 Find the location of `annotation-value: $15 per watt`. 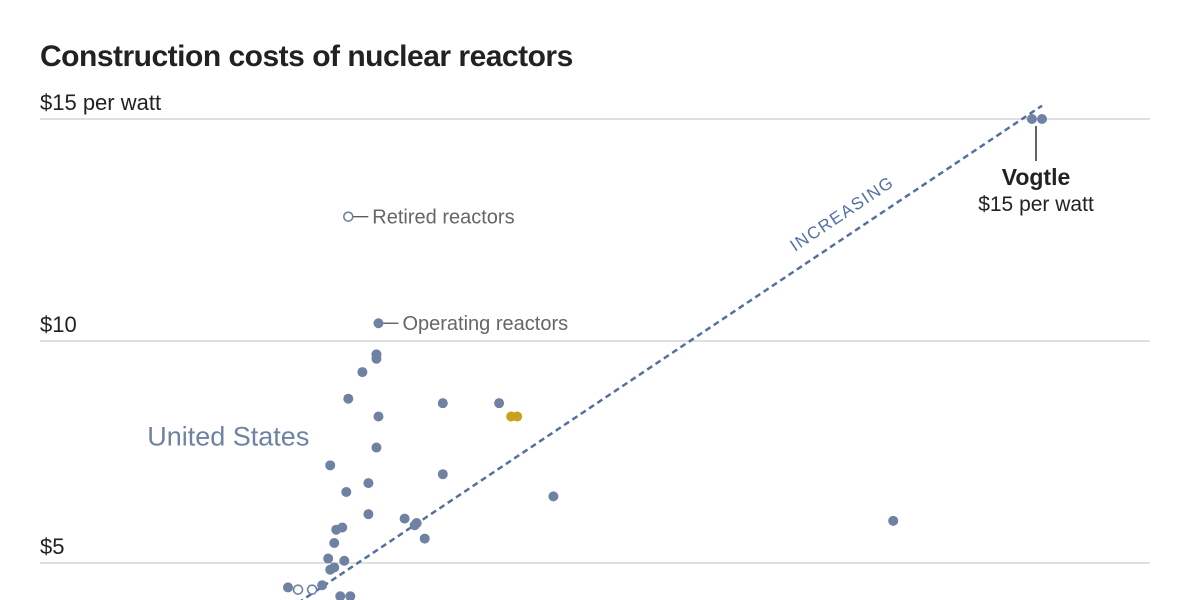

annotation-value: $15 per watt is located at coordinates (1036, 204).